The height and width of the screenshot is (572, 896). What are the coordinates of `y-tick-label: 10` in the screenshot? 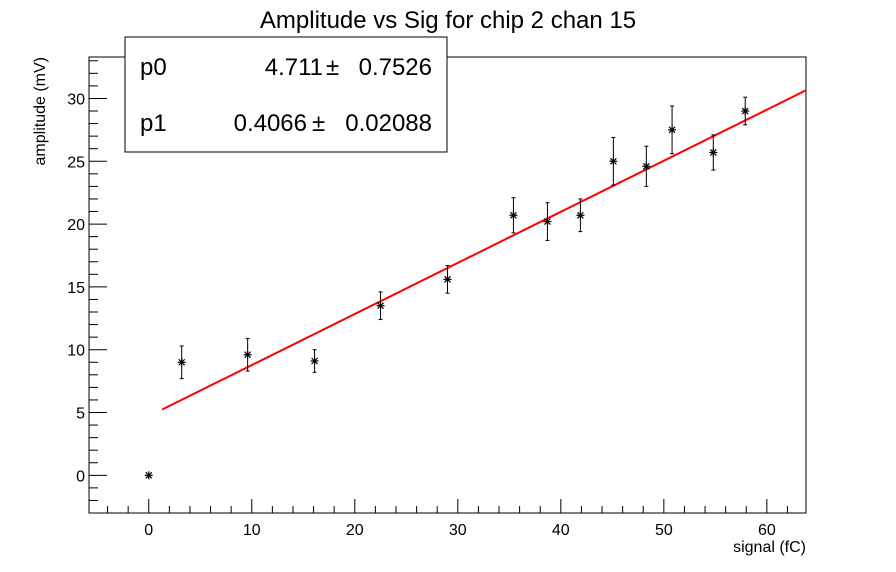 It's located at (76, 351).